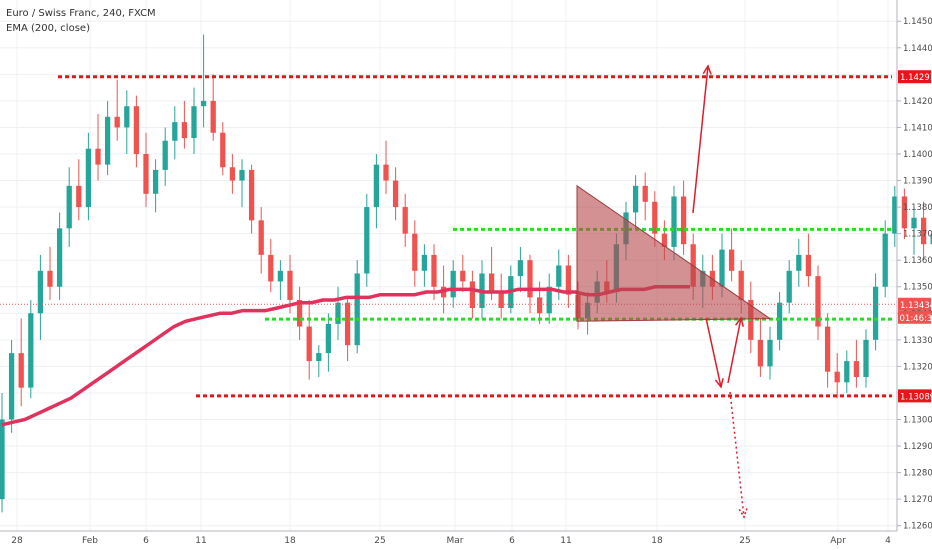 Image resolution: width=932 pixels, height=550 pixels. Describe the element at coordinates (17, 541) in the screenshot. I see `time-tick-label: 28` at that location.